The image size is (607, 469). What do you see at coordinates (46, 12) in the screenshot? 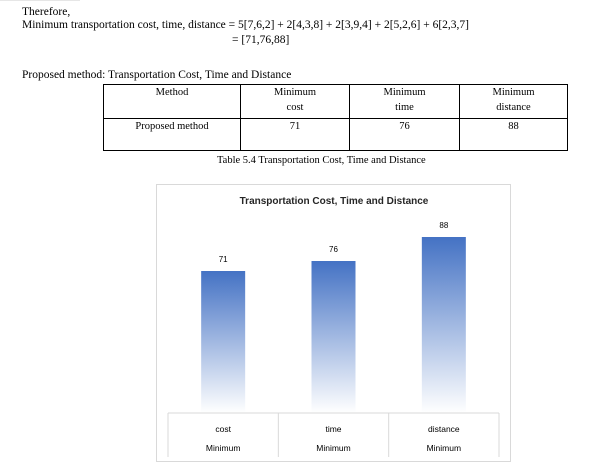
I see `therefore-text: Therefore,` at bounding box center [46, 12].